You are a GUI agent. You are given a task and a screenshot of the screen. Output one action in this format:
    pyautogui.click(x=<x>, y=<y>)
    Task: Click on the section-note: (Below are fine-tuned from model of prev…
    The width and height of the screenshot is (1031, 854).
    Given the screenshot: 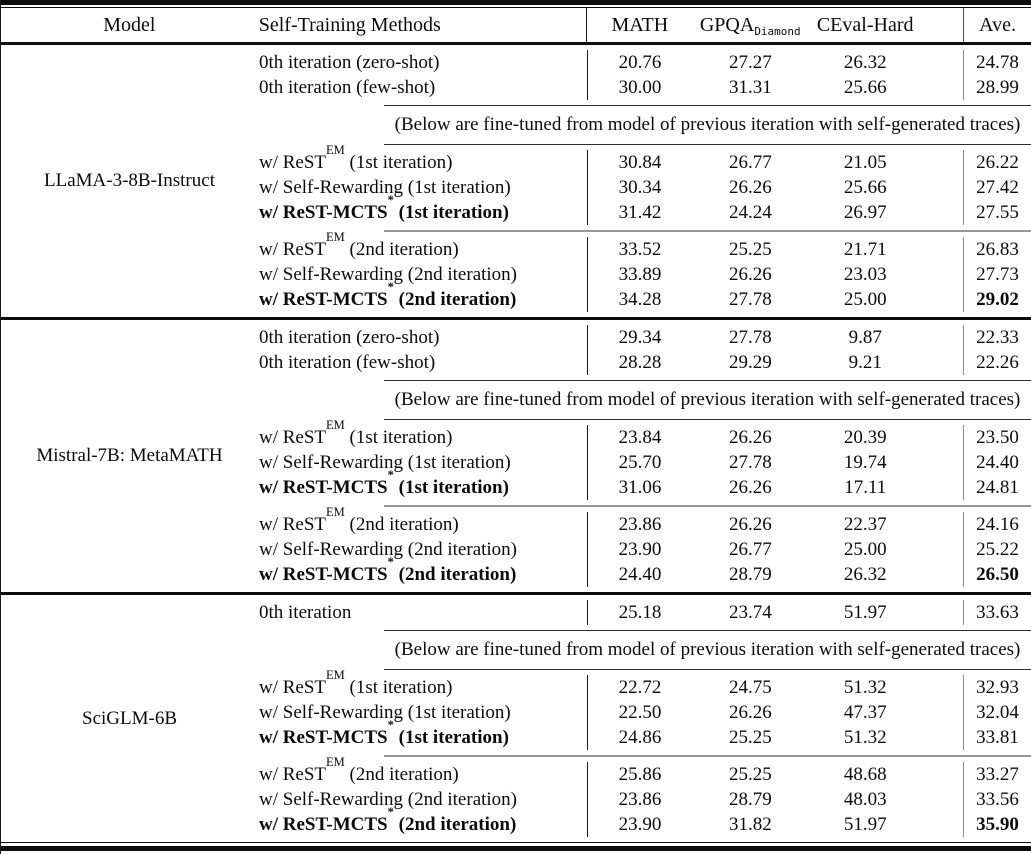 What is the action you would take?
    pyautogui.click(x=707, y=649)
    